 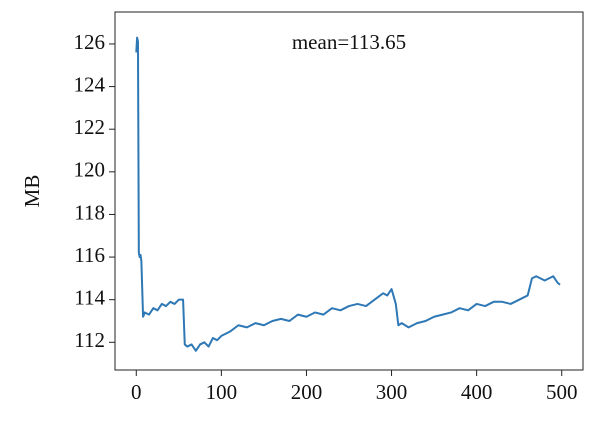 What do you see at coordinates (90, 127) in the screenshot?
I see `y-tick-label: 122` at bounding box center [90, 127].